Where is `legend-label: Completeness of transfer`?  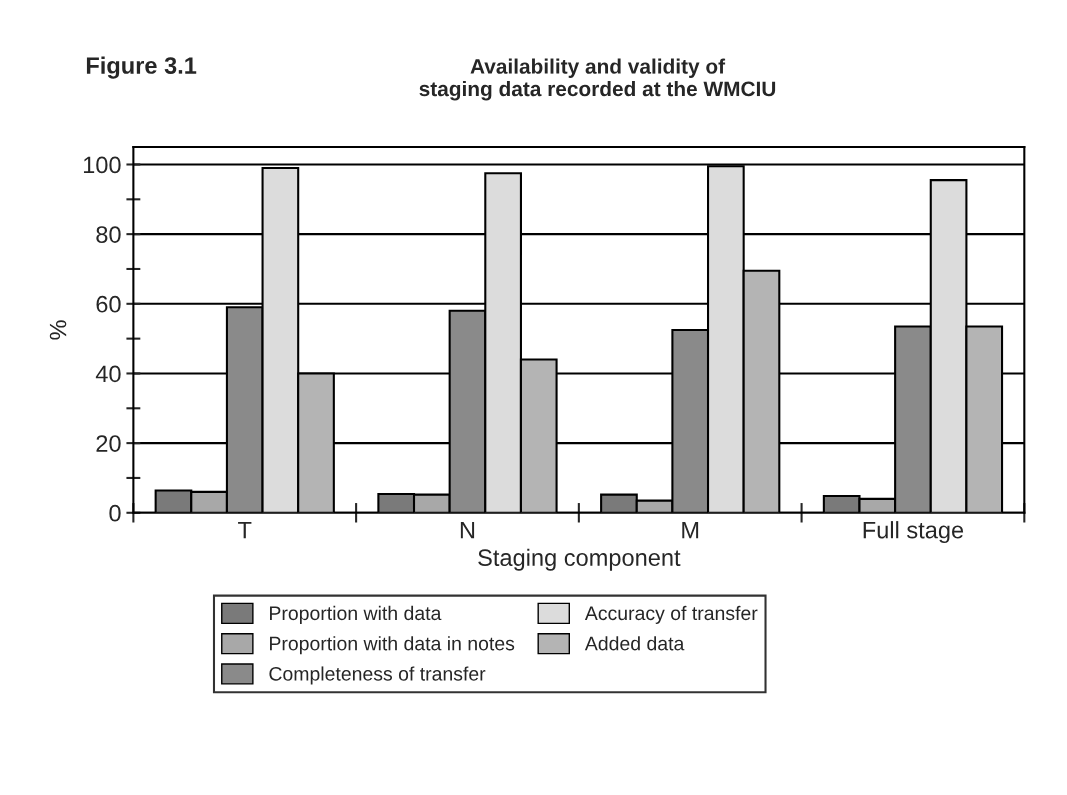 legend-label: Completeness of transfer is located at coordinates (377, 675).